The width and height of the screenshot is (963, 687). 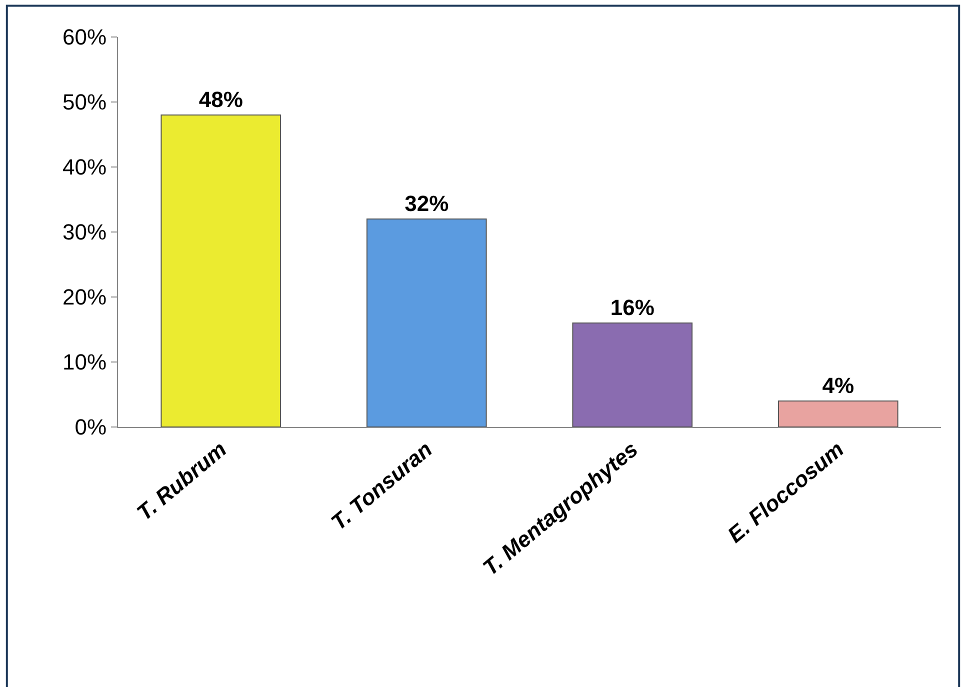 I want to click on data-label: 4%, so click(x=838, y=385).